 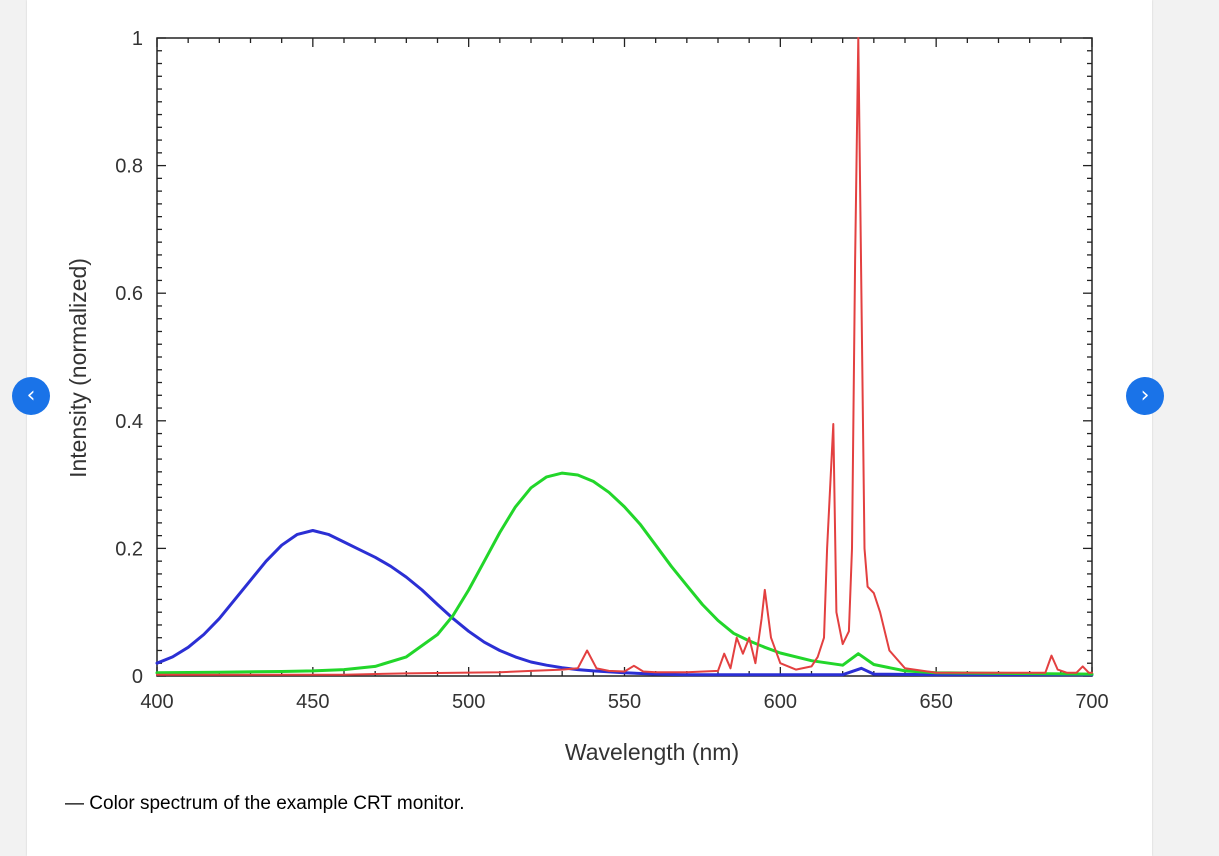 What do you see at coordinates (78, 368) in the screenshot?
I see `y-axis-label: Intensity (normalized)` at bounding box center [78, 368].